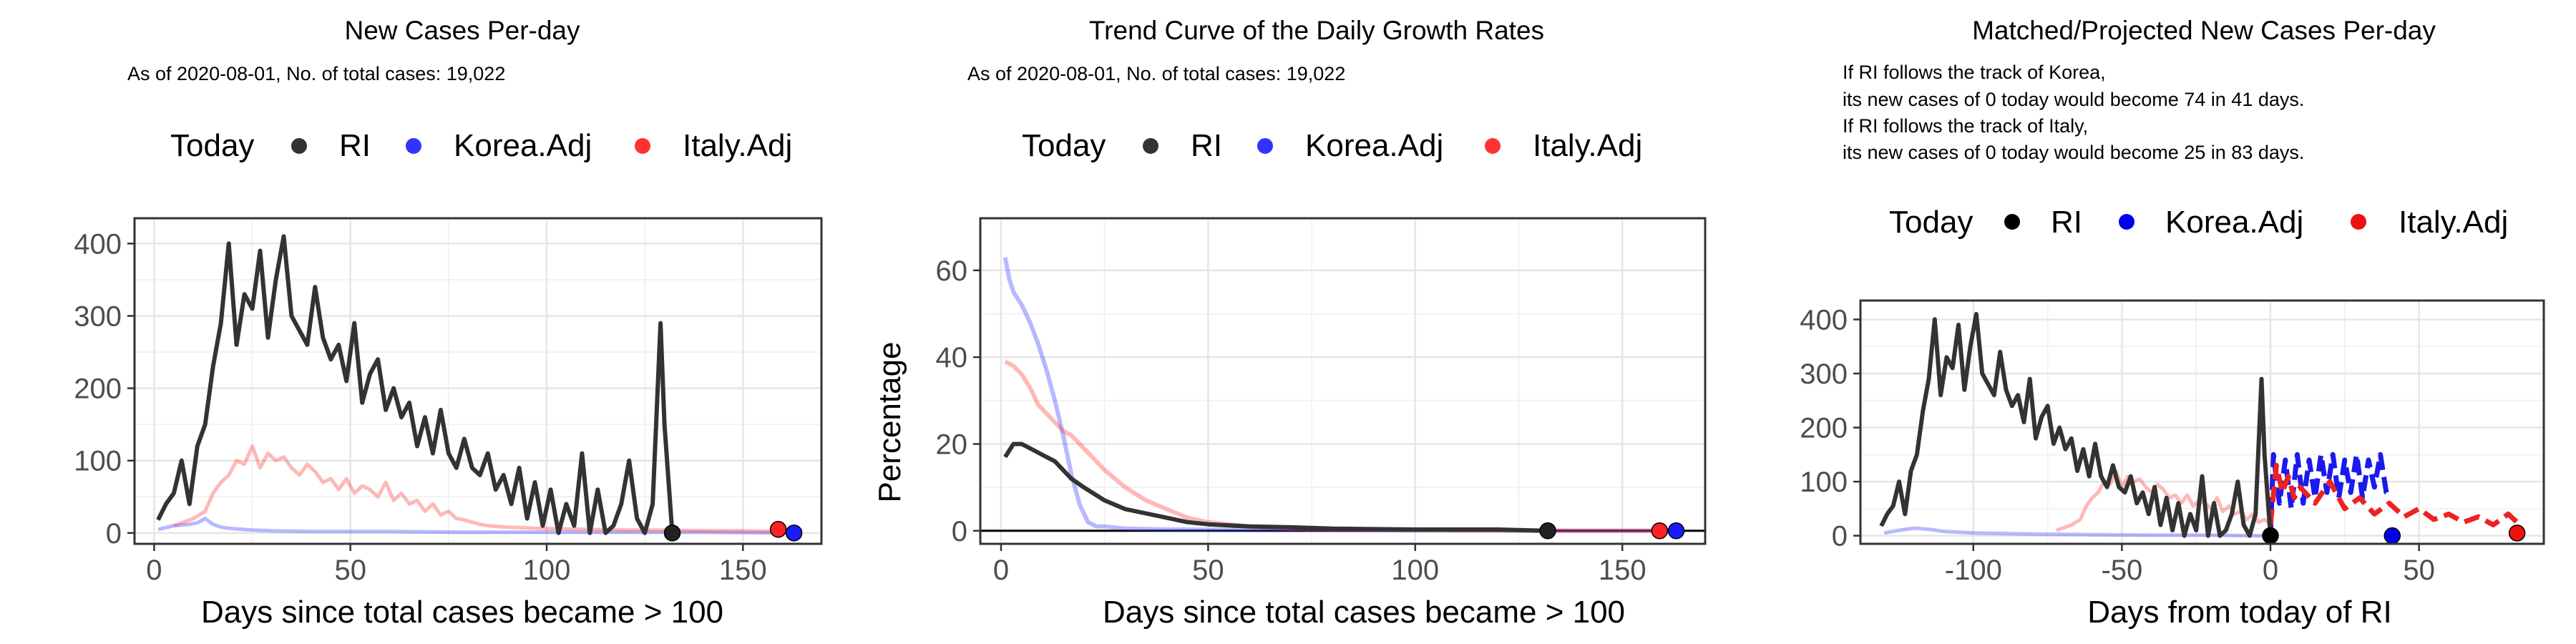 The width and height of the screenshot is (2576, 644). I want to click on series-line-projected-italy, so click(2393, 495).